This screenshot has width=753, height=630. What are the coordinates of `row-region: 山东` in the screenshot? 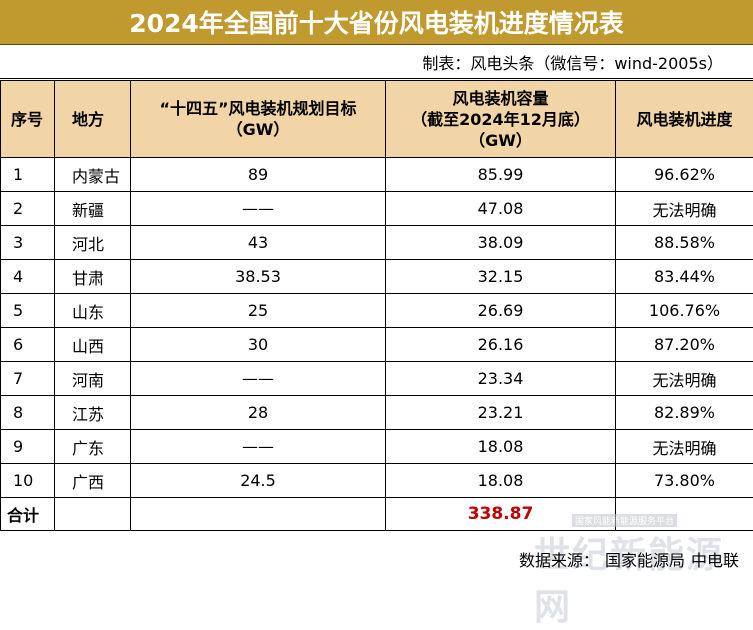 It's located at (93, 311).